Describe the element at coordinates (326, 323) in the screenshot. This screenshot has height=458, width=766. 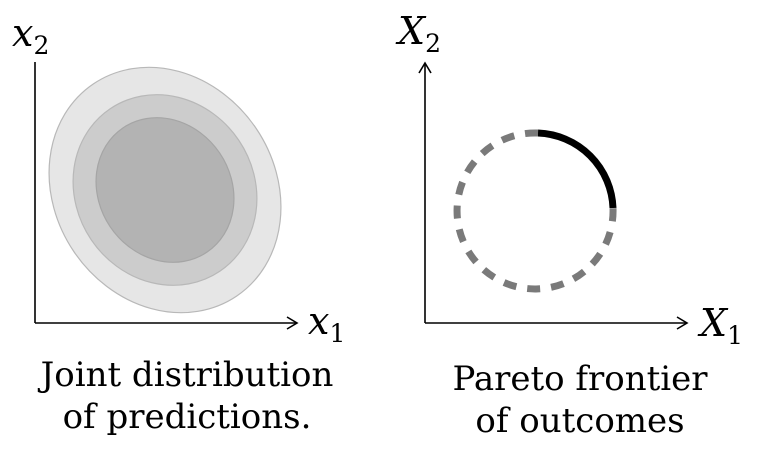
I see `left-x-axis-label: x1` at that location.